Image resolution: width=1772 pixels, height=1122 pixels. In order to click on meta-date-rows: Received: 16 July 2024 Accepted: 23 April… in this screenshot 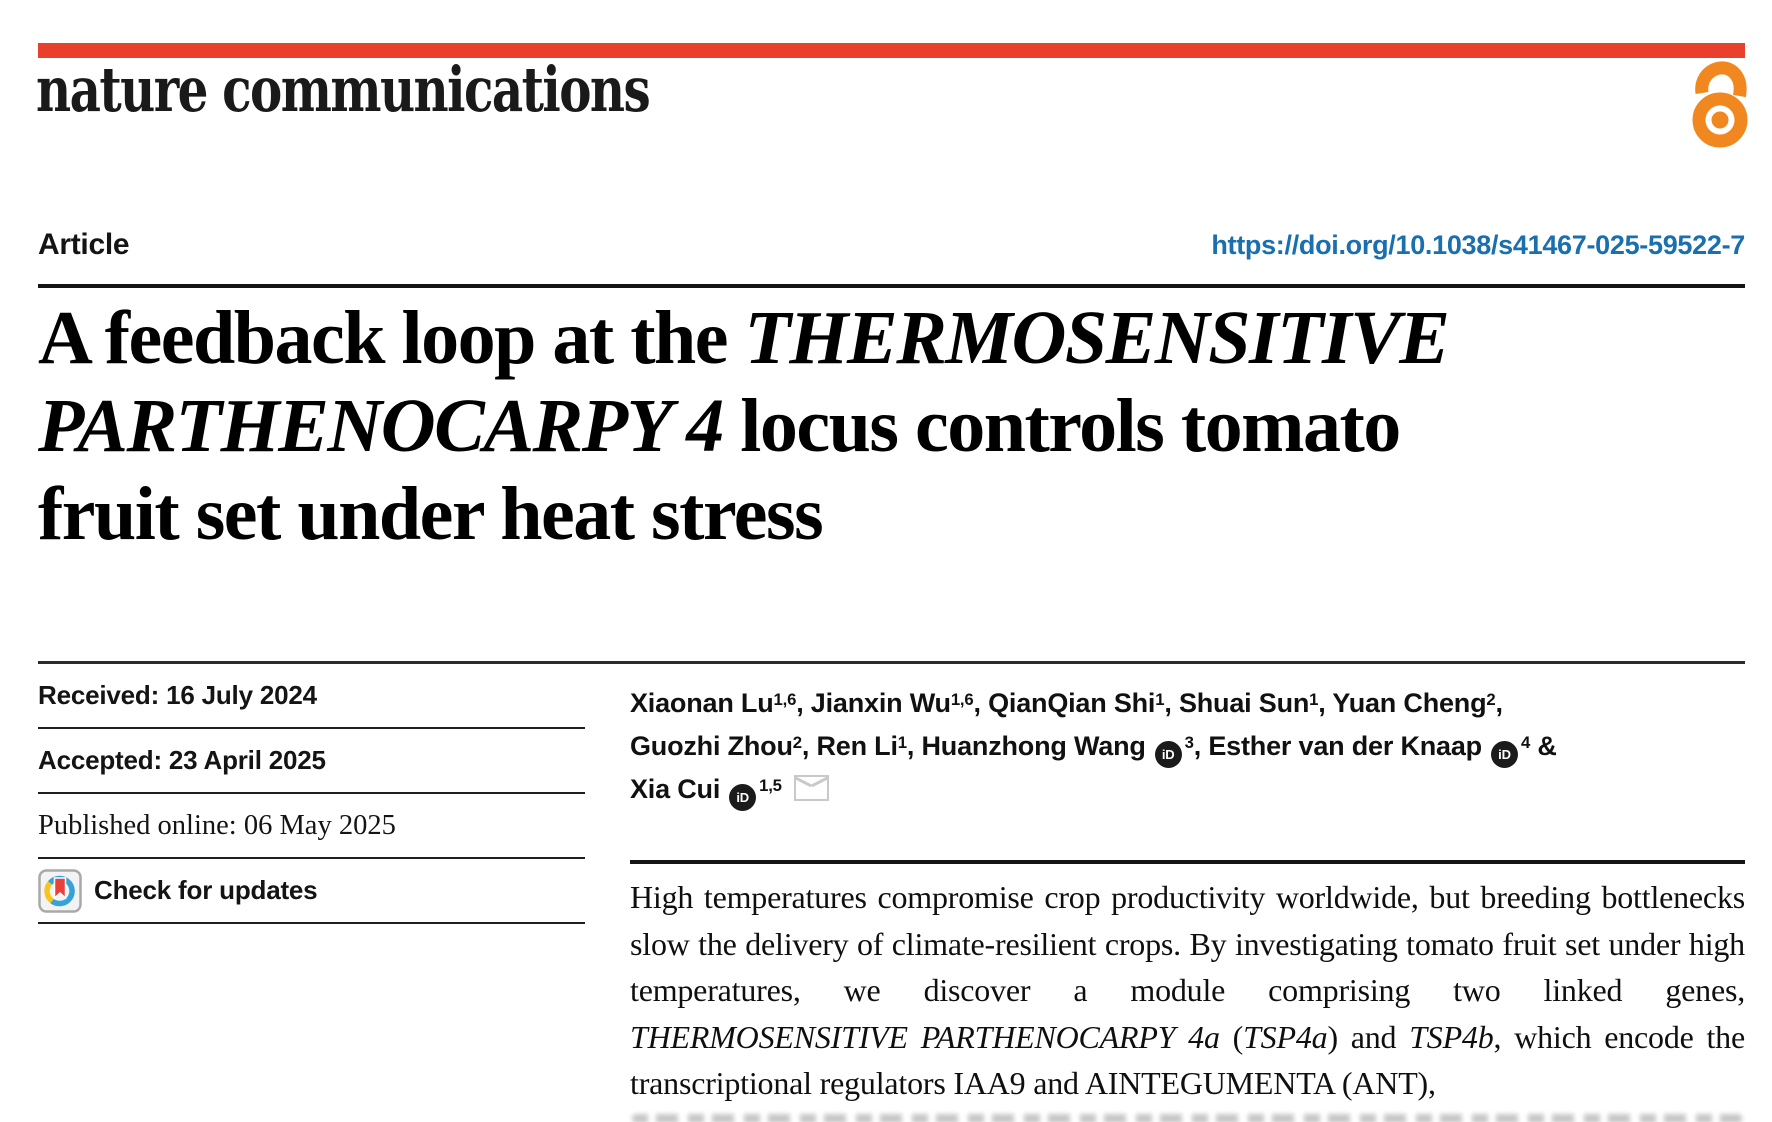, I will do `click(311, 761)`.